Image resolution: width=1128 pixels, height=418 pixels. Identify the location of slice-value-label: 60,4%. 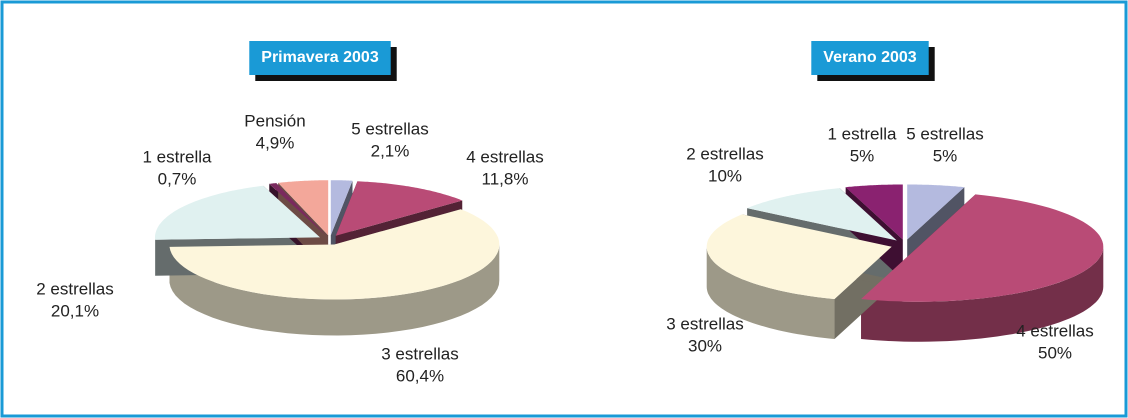
(420, 375).